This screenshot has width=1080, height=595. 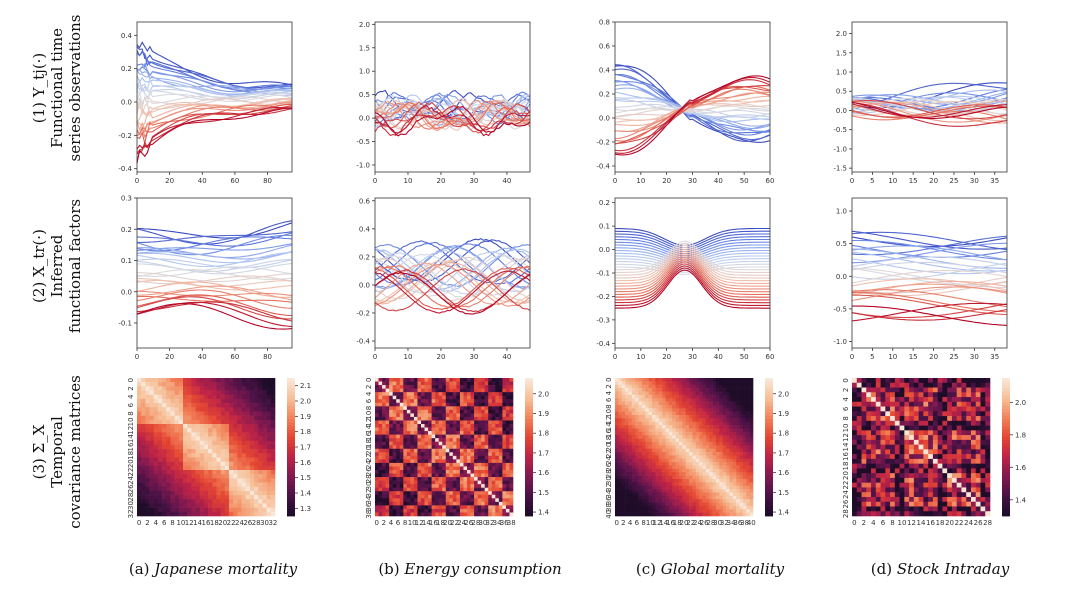 What do you see at coordinates (692, 357) in the screenshot?
I see `x-tick-label-3: 30` at bounding box center [692, 357].